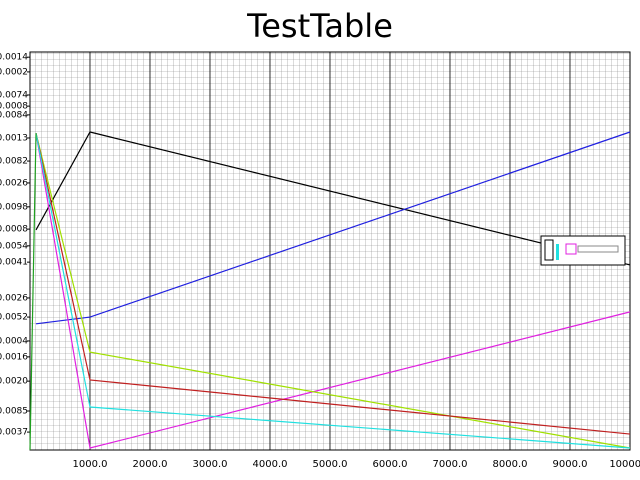  What do you see at coordinates (14, 318) in the screenshot?
I see `y-tick-label: 0.0052` at bounding box center [14, 318].